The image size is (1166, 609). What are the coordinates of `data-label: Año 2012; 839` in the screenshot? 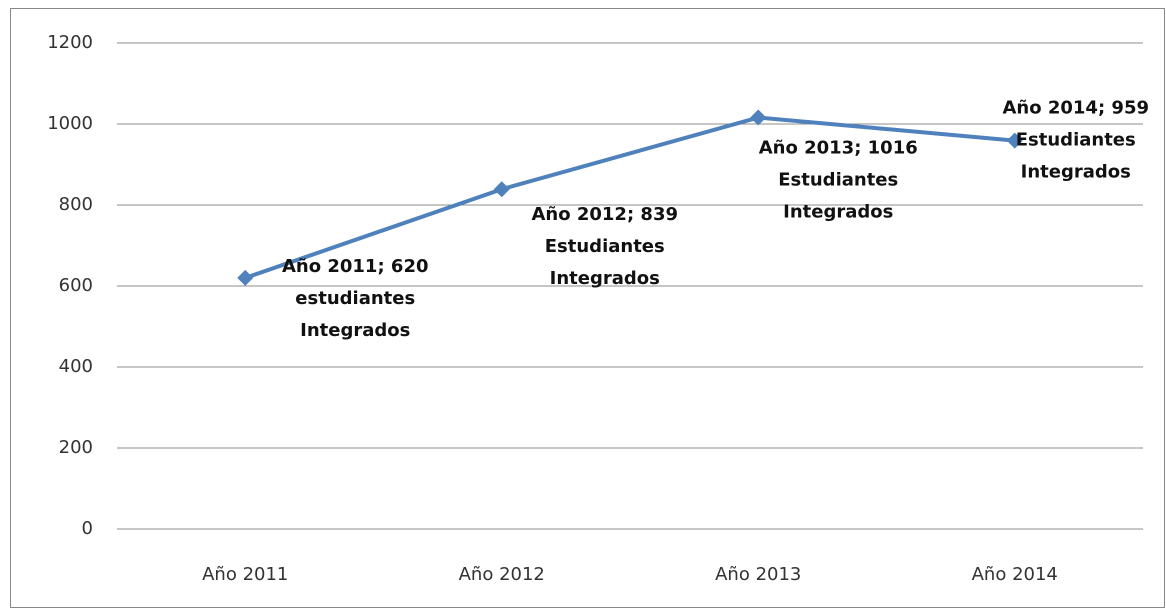 It's located at (604, 214).